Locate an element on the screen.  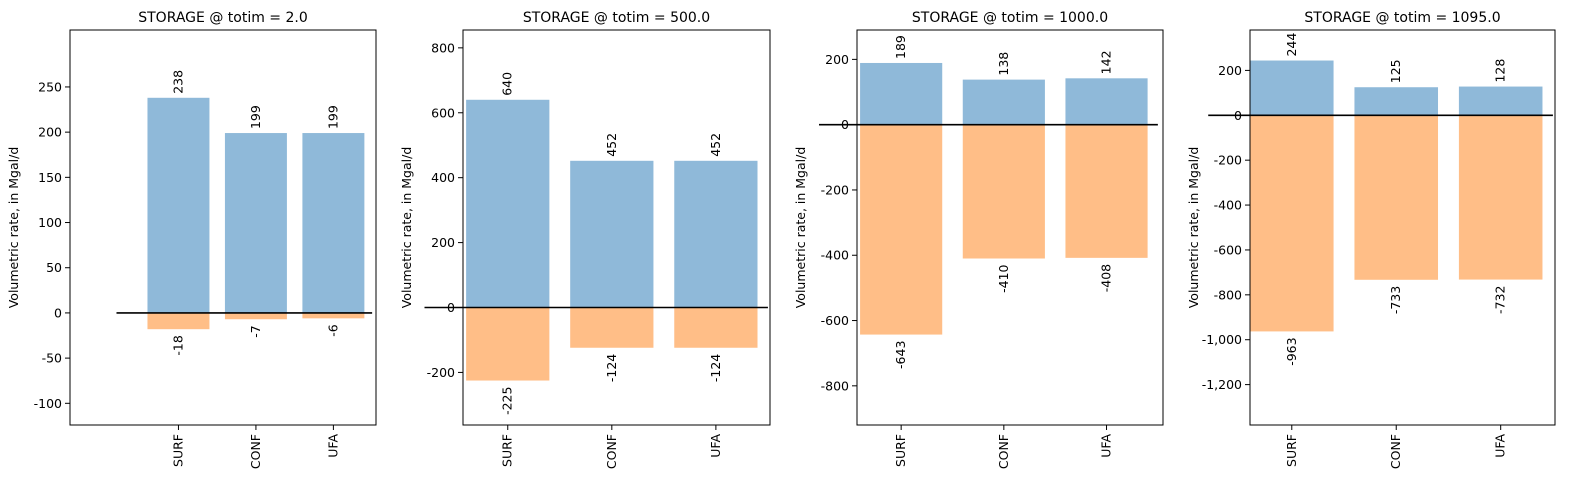
y-tick-label: 800 is located at coordinates (443, 47).